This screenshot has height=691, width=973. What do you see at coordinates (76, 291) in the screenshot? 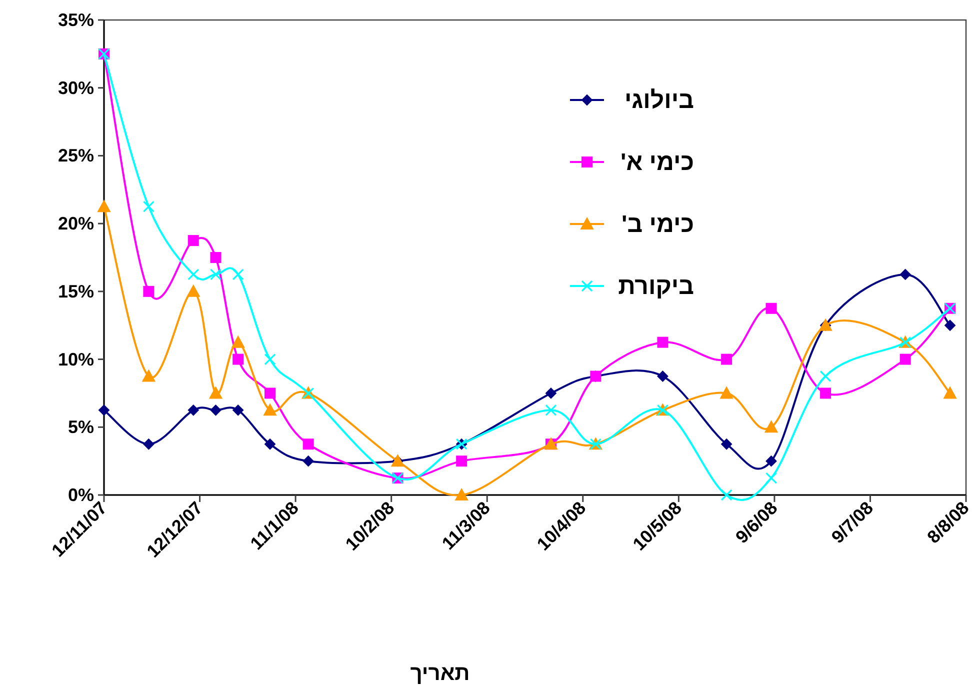
I see `y-tick-label: 15%` at bounding box center [76, 291].